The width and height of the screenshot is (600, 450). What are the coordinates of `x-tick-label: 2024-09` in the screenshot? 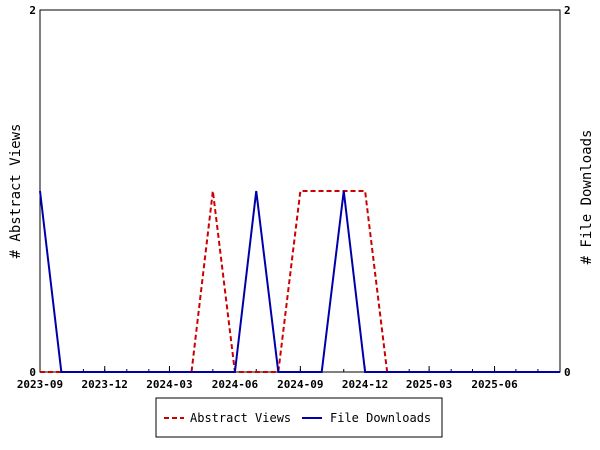 It's located at (300, 384).